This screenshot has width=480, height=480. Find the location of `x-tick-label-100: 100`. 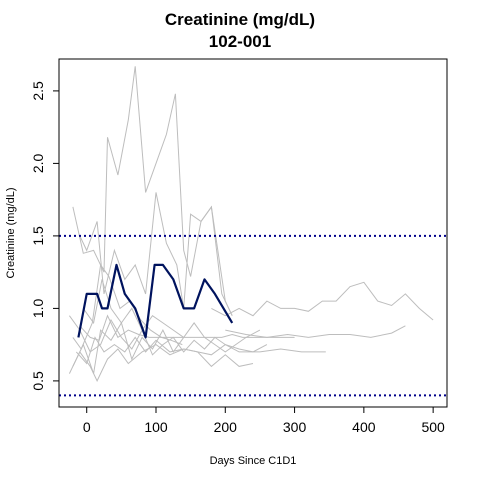

x-tick-label-100: 100 is located at coordinates (156, 427).